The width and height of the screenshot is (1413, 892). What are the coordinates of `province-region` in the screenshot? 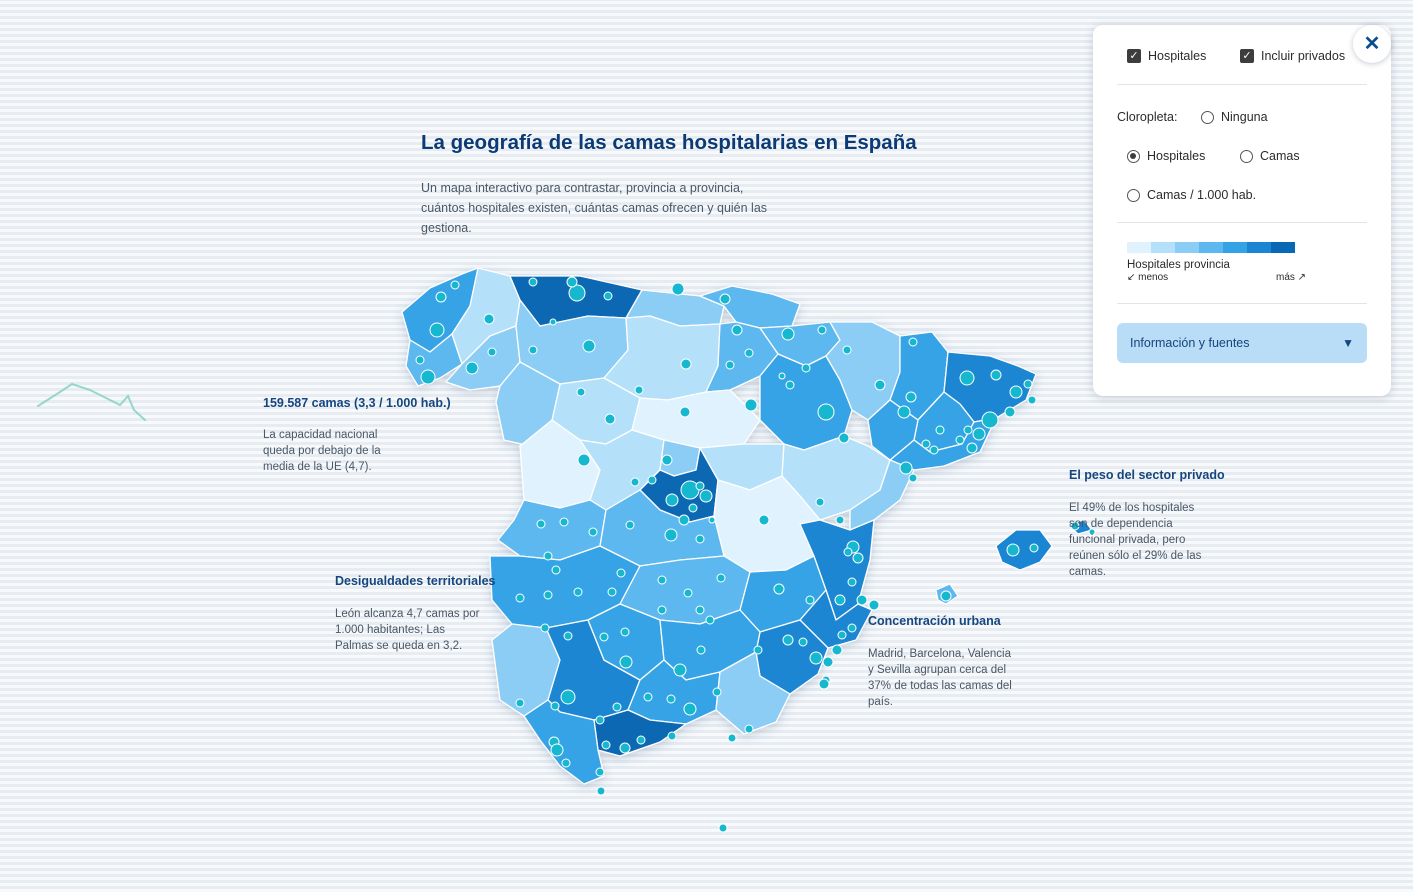 It's located at (434, 360).